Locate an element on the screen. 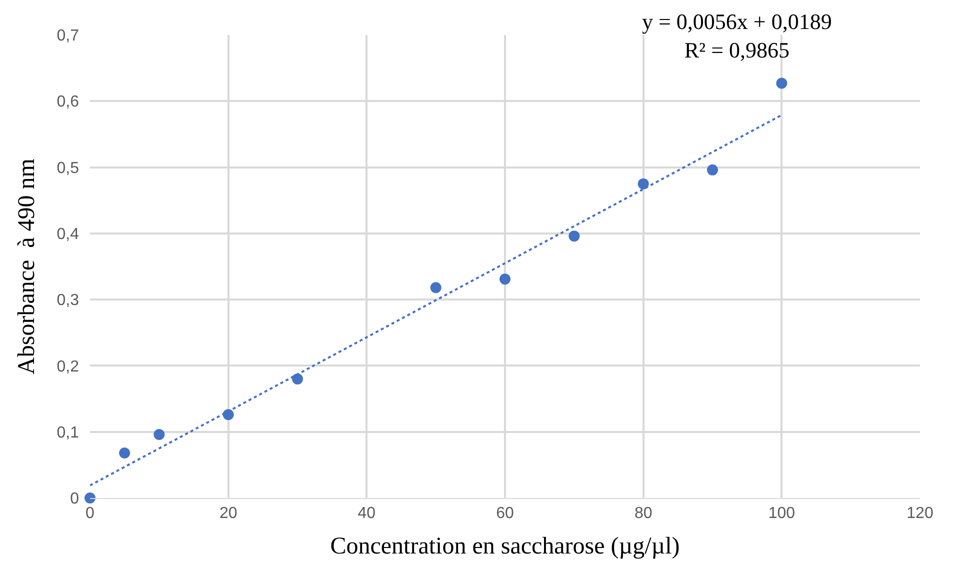 Image resolution: width=960 pixels, height=578 pixels. x-axis-title: Concentration en saccharose (µg/µl) is located at coordinates (505, 547).